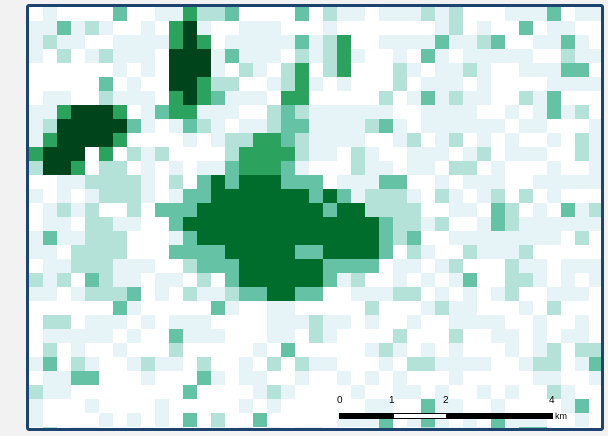 This screenshot has height=436, width=608. I want to click on scale-unit: km, so click(561, 416).